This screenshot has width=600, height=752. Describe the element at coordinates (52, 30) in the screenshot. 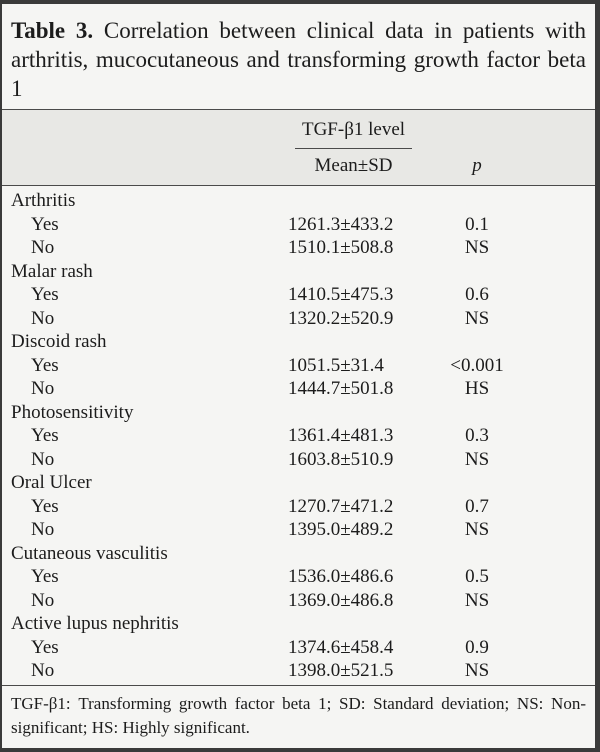

I see `table-number: Table 3.` at that location.